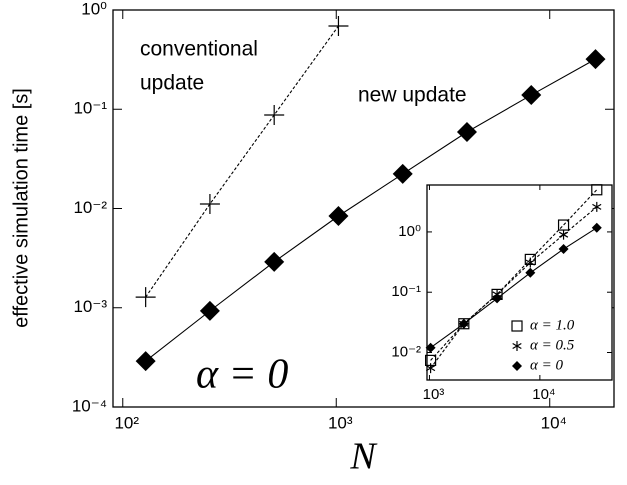  I want to click on legend-label: α = 0, so click(546, 365).